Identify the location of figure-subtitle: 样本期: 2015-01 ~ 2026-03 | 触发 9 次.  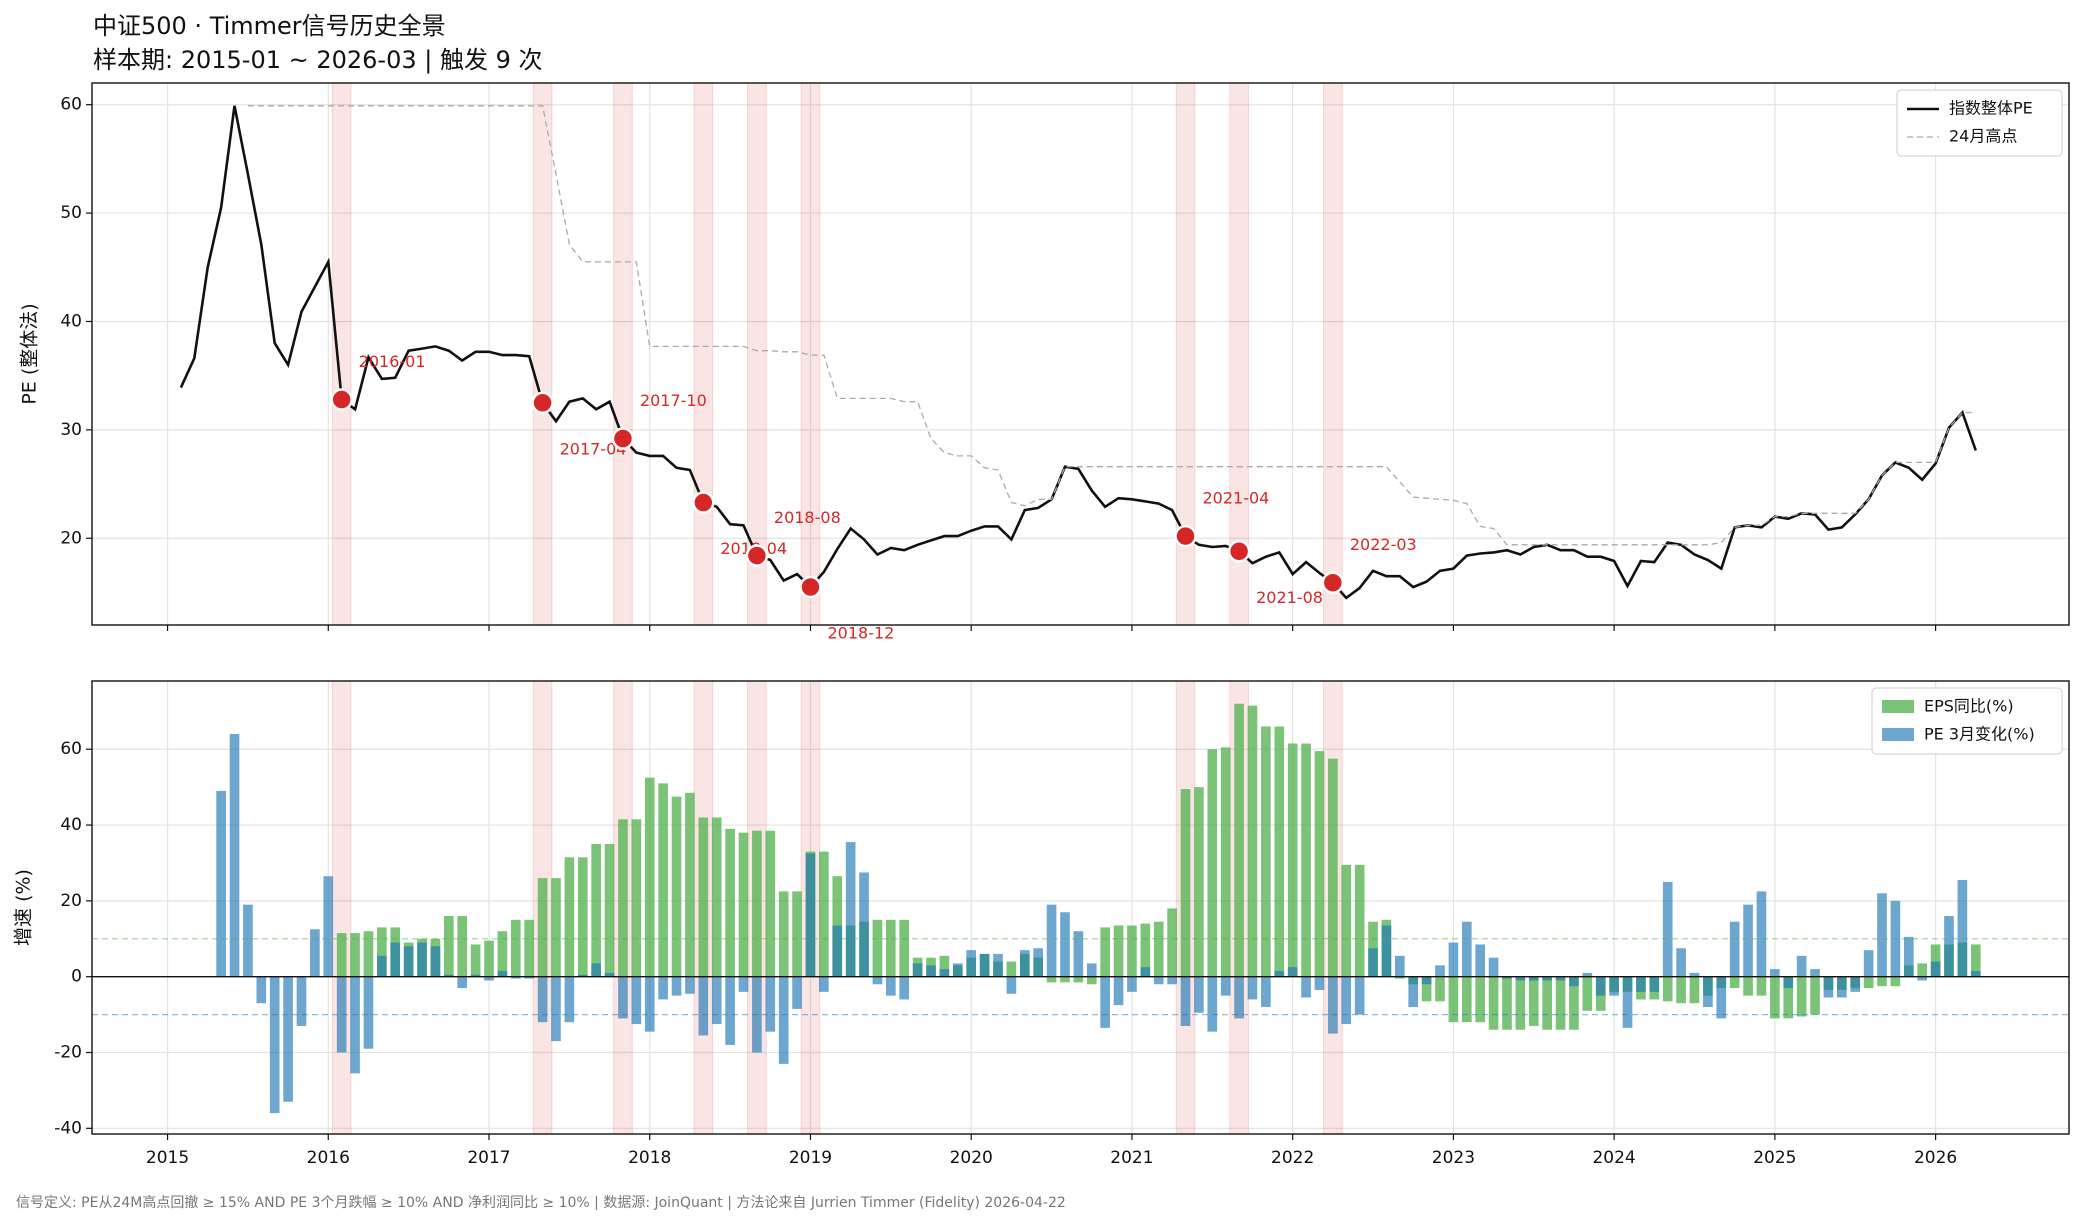
(318, 60).